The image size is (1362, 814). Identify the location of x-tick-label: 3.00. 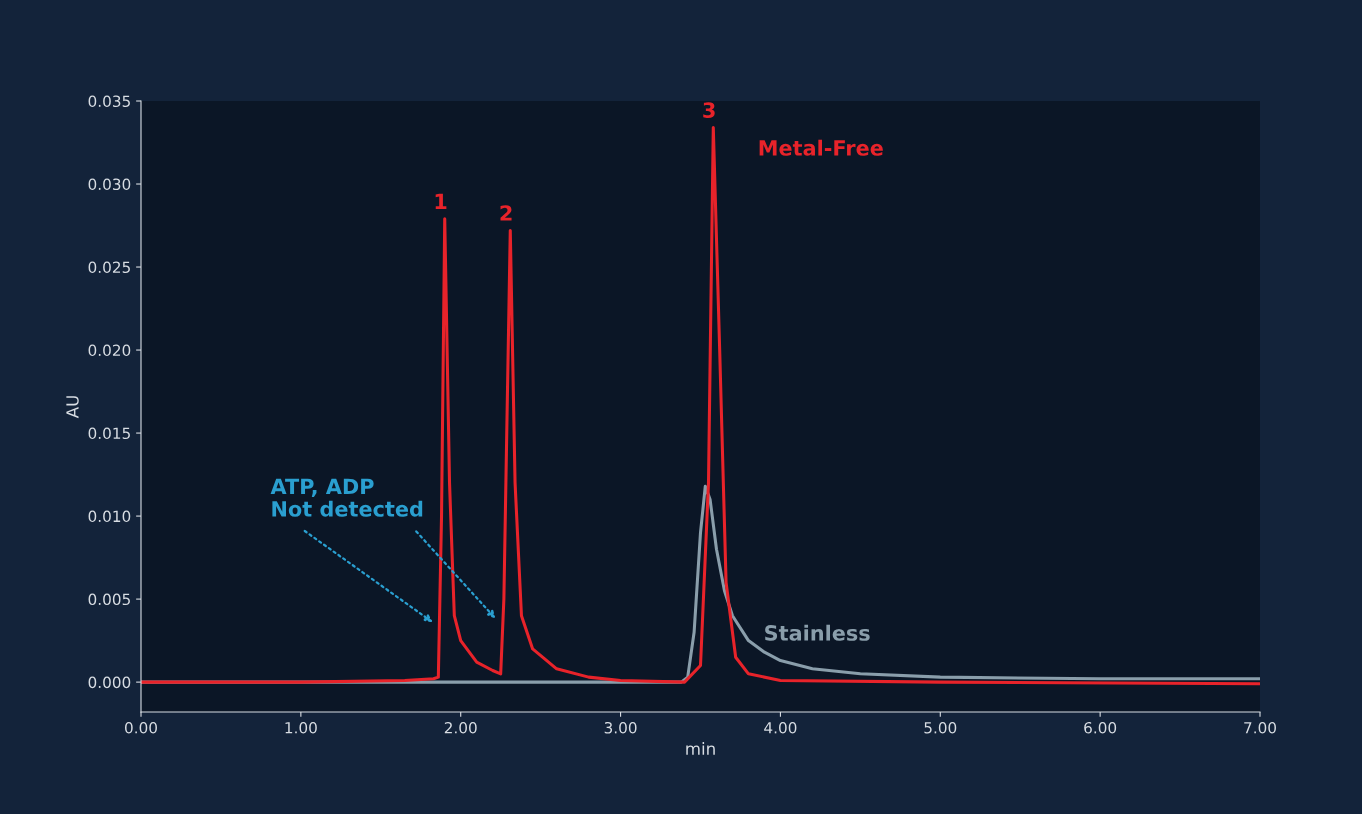
(620, 727).